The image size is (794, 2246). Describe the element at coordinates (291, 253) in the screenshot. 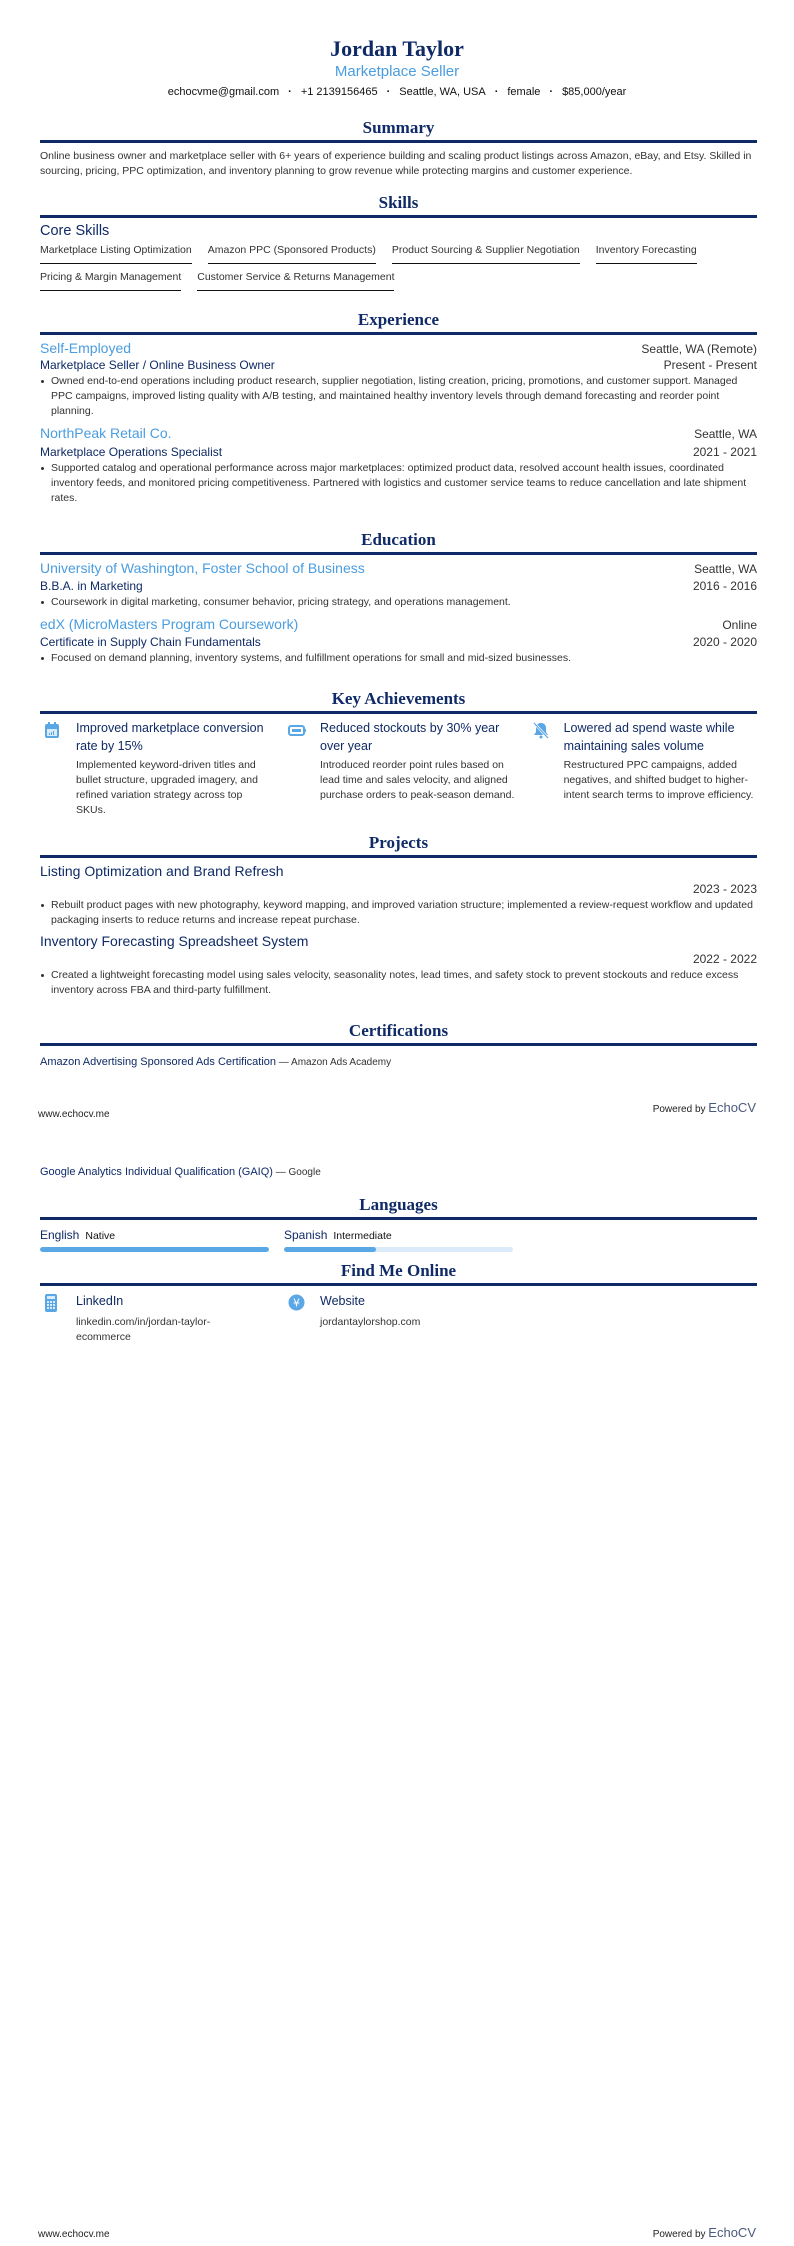

I see `skill-tag: Amazon PPC (Sponsored Products)` at that location.